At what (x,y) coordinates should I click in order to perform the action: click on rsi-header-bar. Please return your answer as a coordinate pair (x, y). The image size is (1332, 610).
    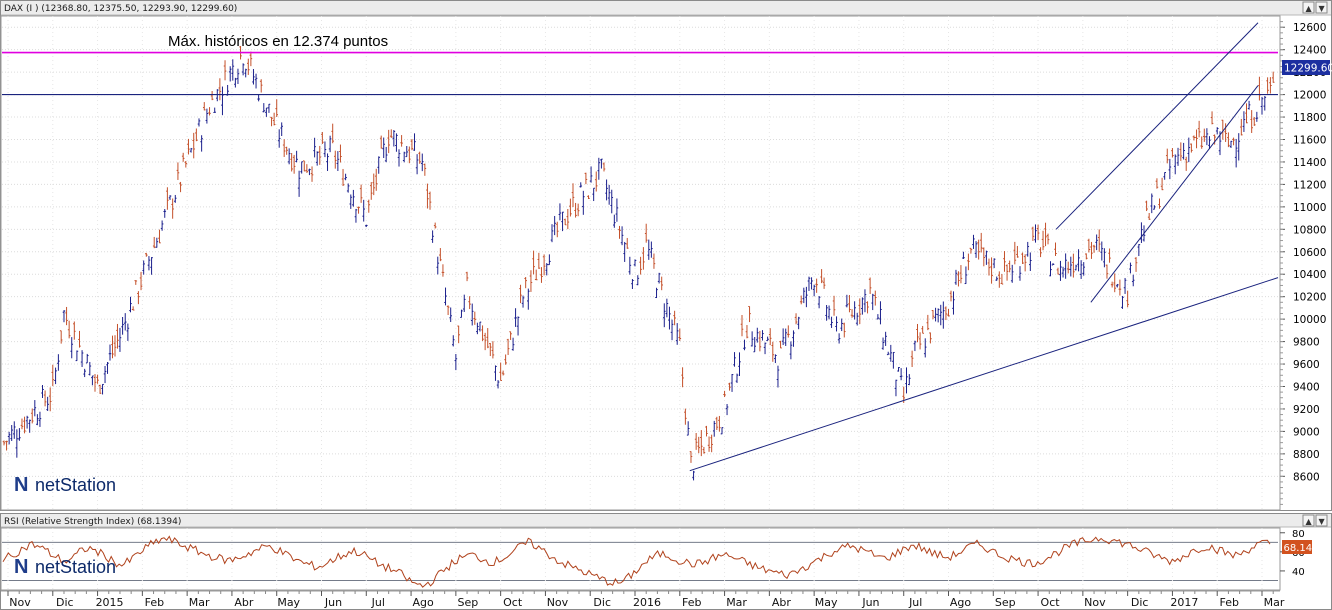
    Looking at the image, I should click on (666, 520).